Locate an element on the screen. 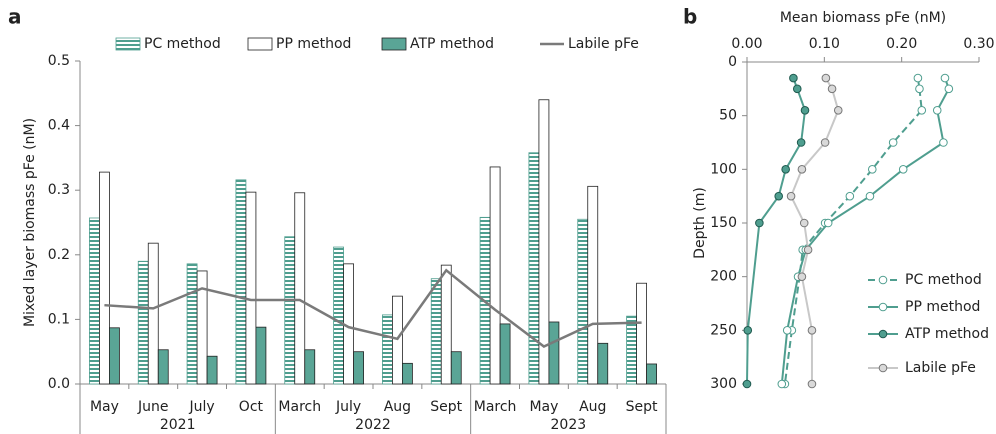  x-group-label: 2023 is located at coordinates (569, 425).